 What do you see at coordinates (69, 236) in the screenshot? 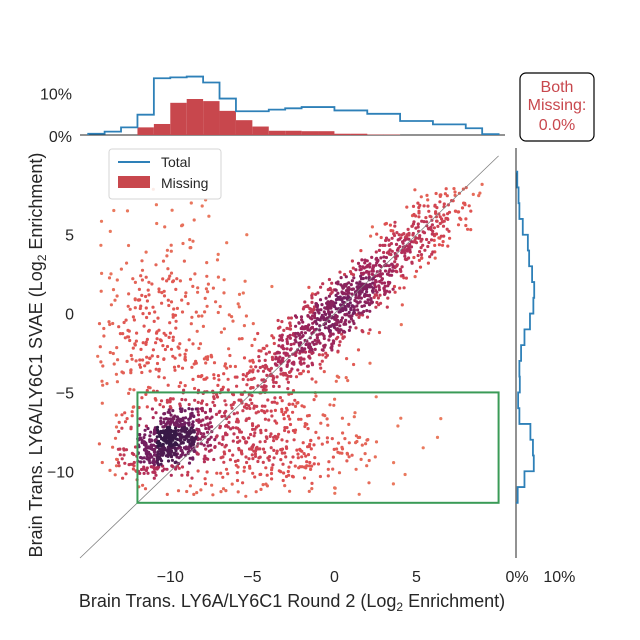
I see `y-tick-label: 5` at bounding box center [69, 236].